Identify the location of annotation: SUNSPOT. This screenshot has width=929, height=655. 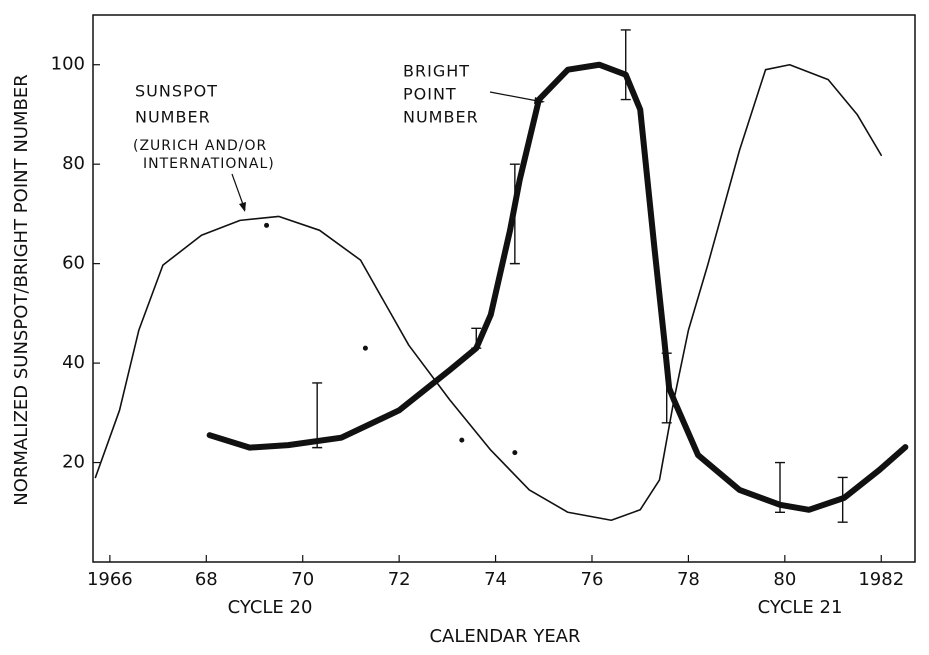
(176, 91).